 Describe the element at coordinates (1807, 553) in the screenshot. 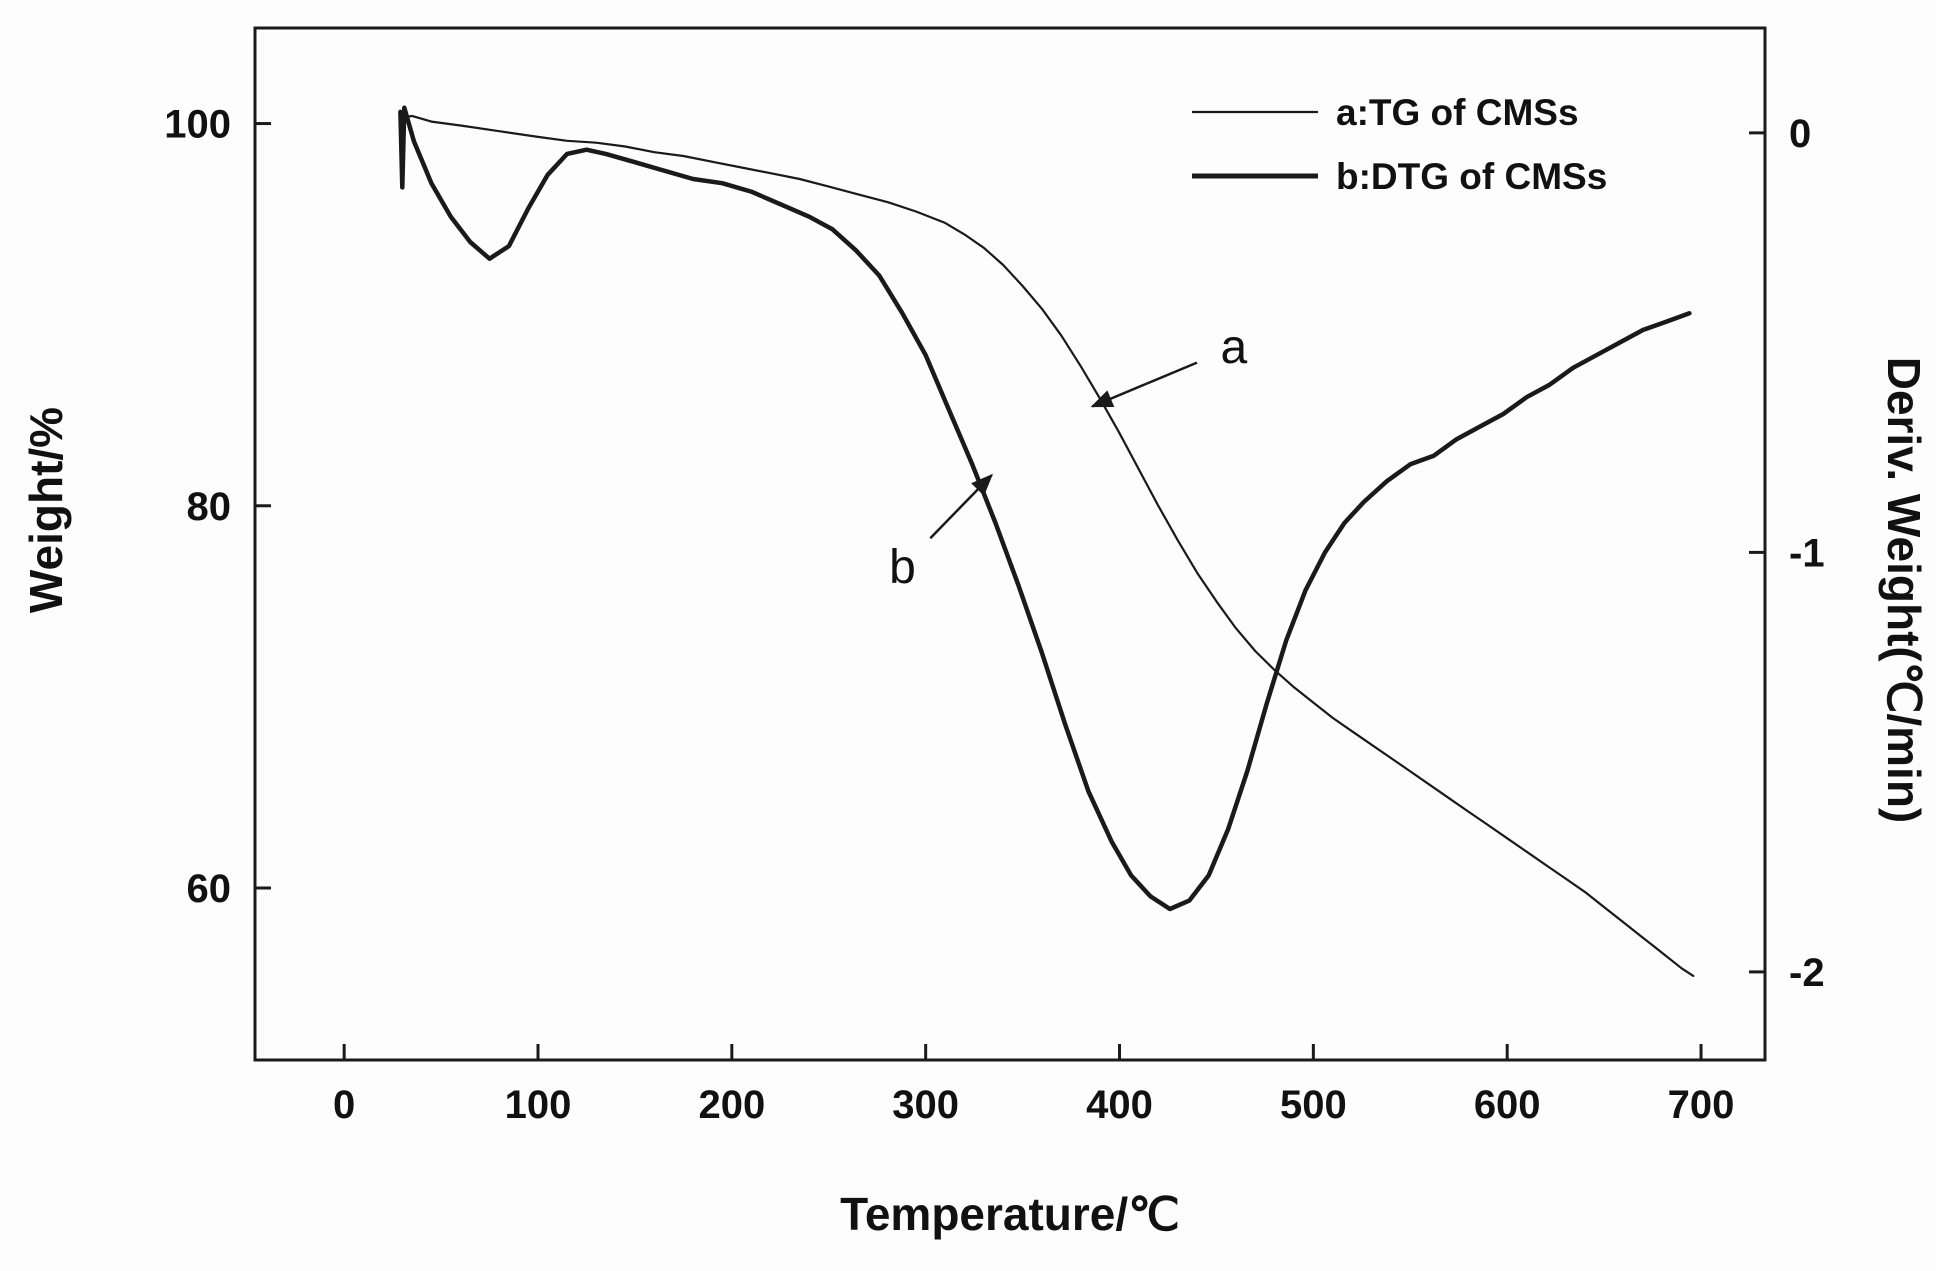

I see `y-right-tick-label: -1` at that location.